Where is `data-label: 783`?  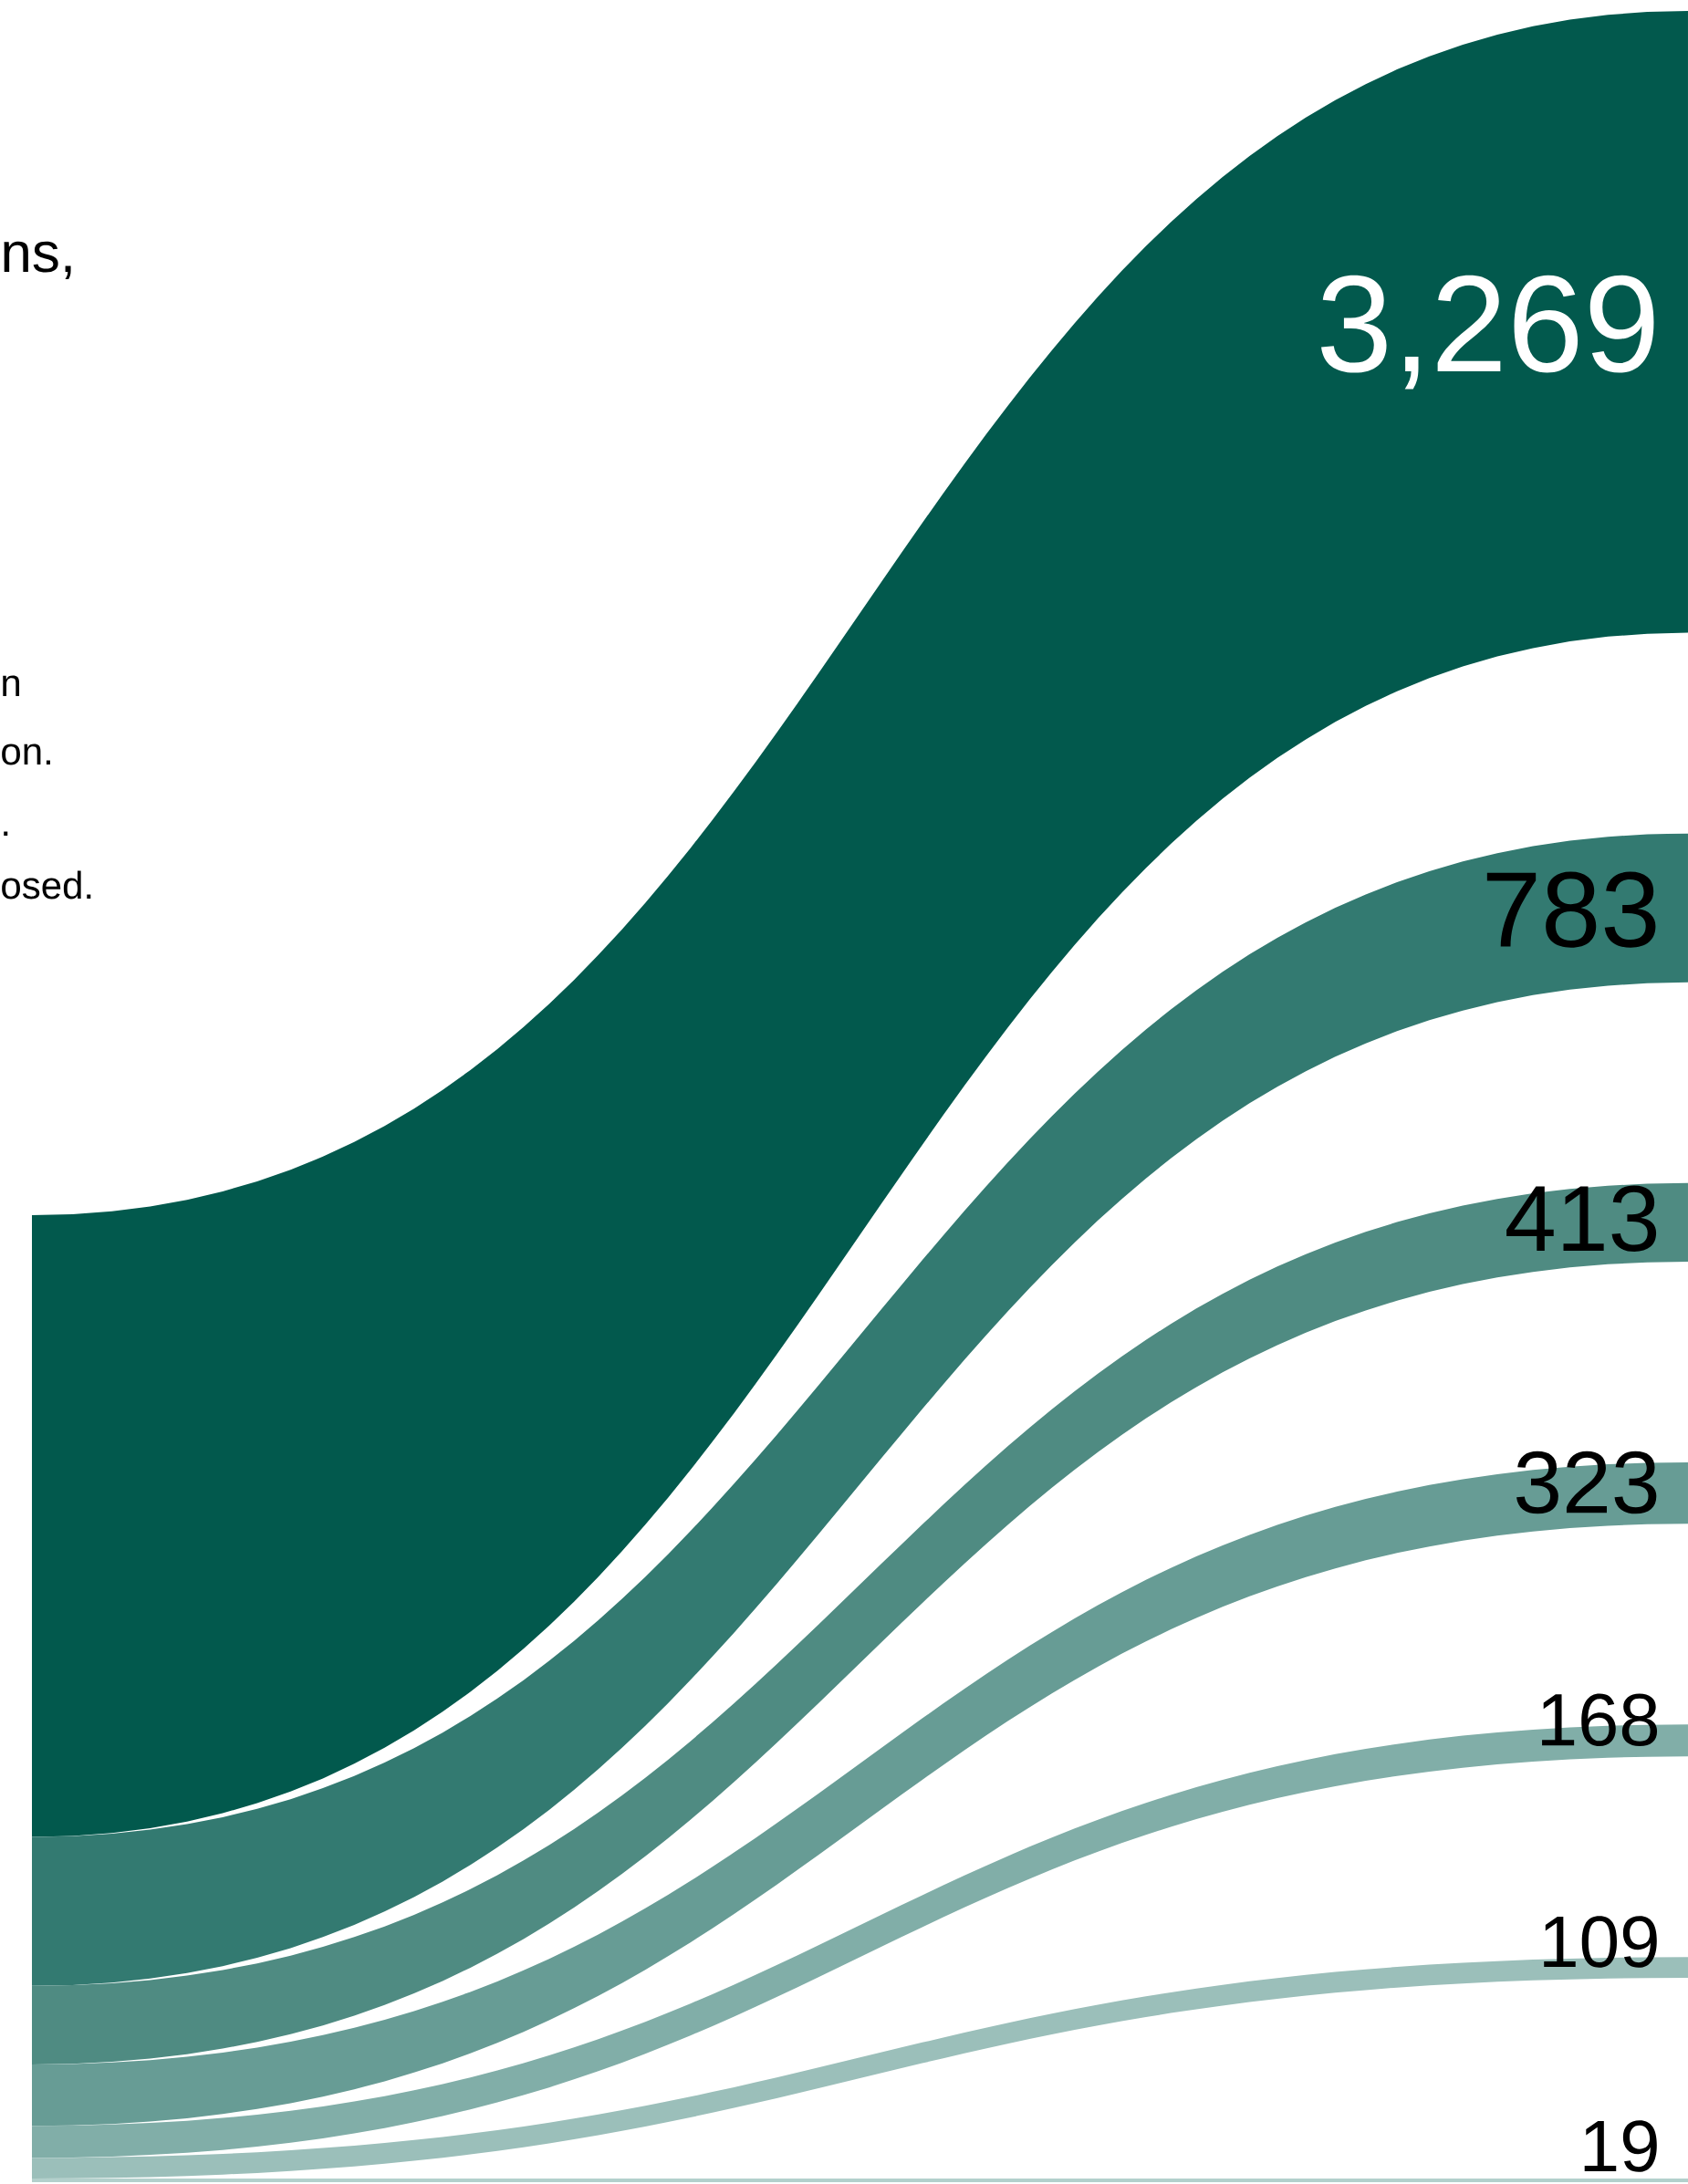 data-label: 783 is located at coordinates (1571, 910).